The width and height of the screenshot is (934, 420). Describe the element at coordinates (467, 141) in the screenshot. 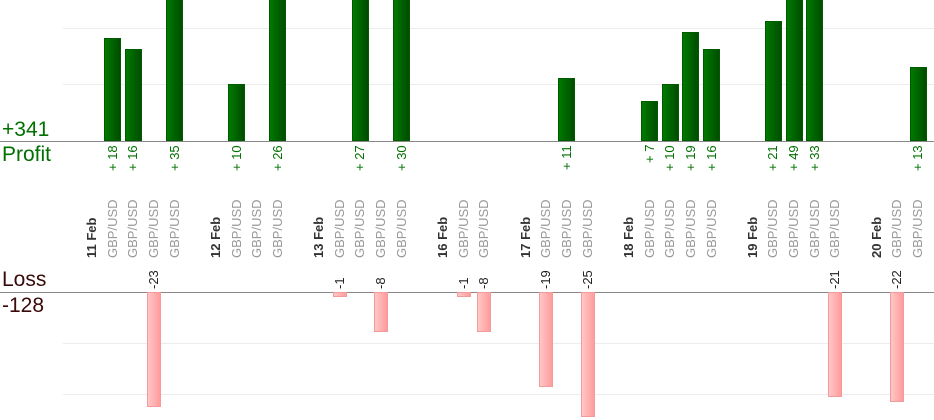

I see `profit-baseline` at that location.